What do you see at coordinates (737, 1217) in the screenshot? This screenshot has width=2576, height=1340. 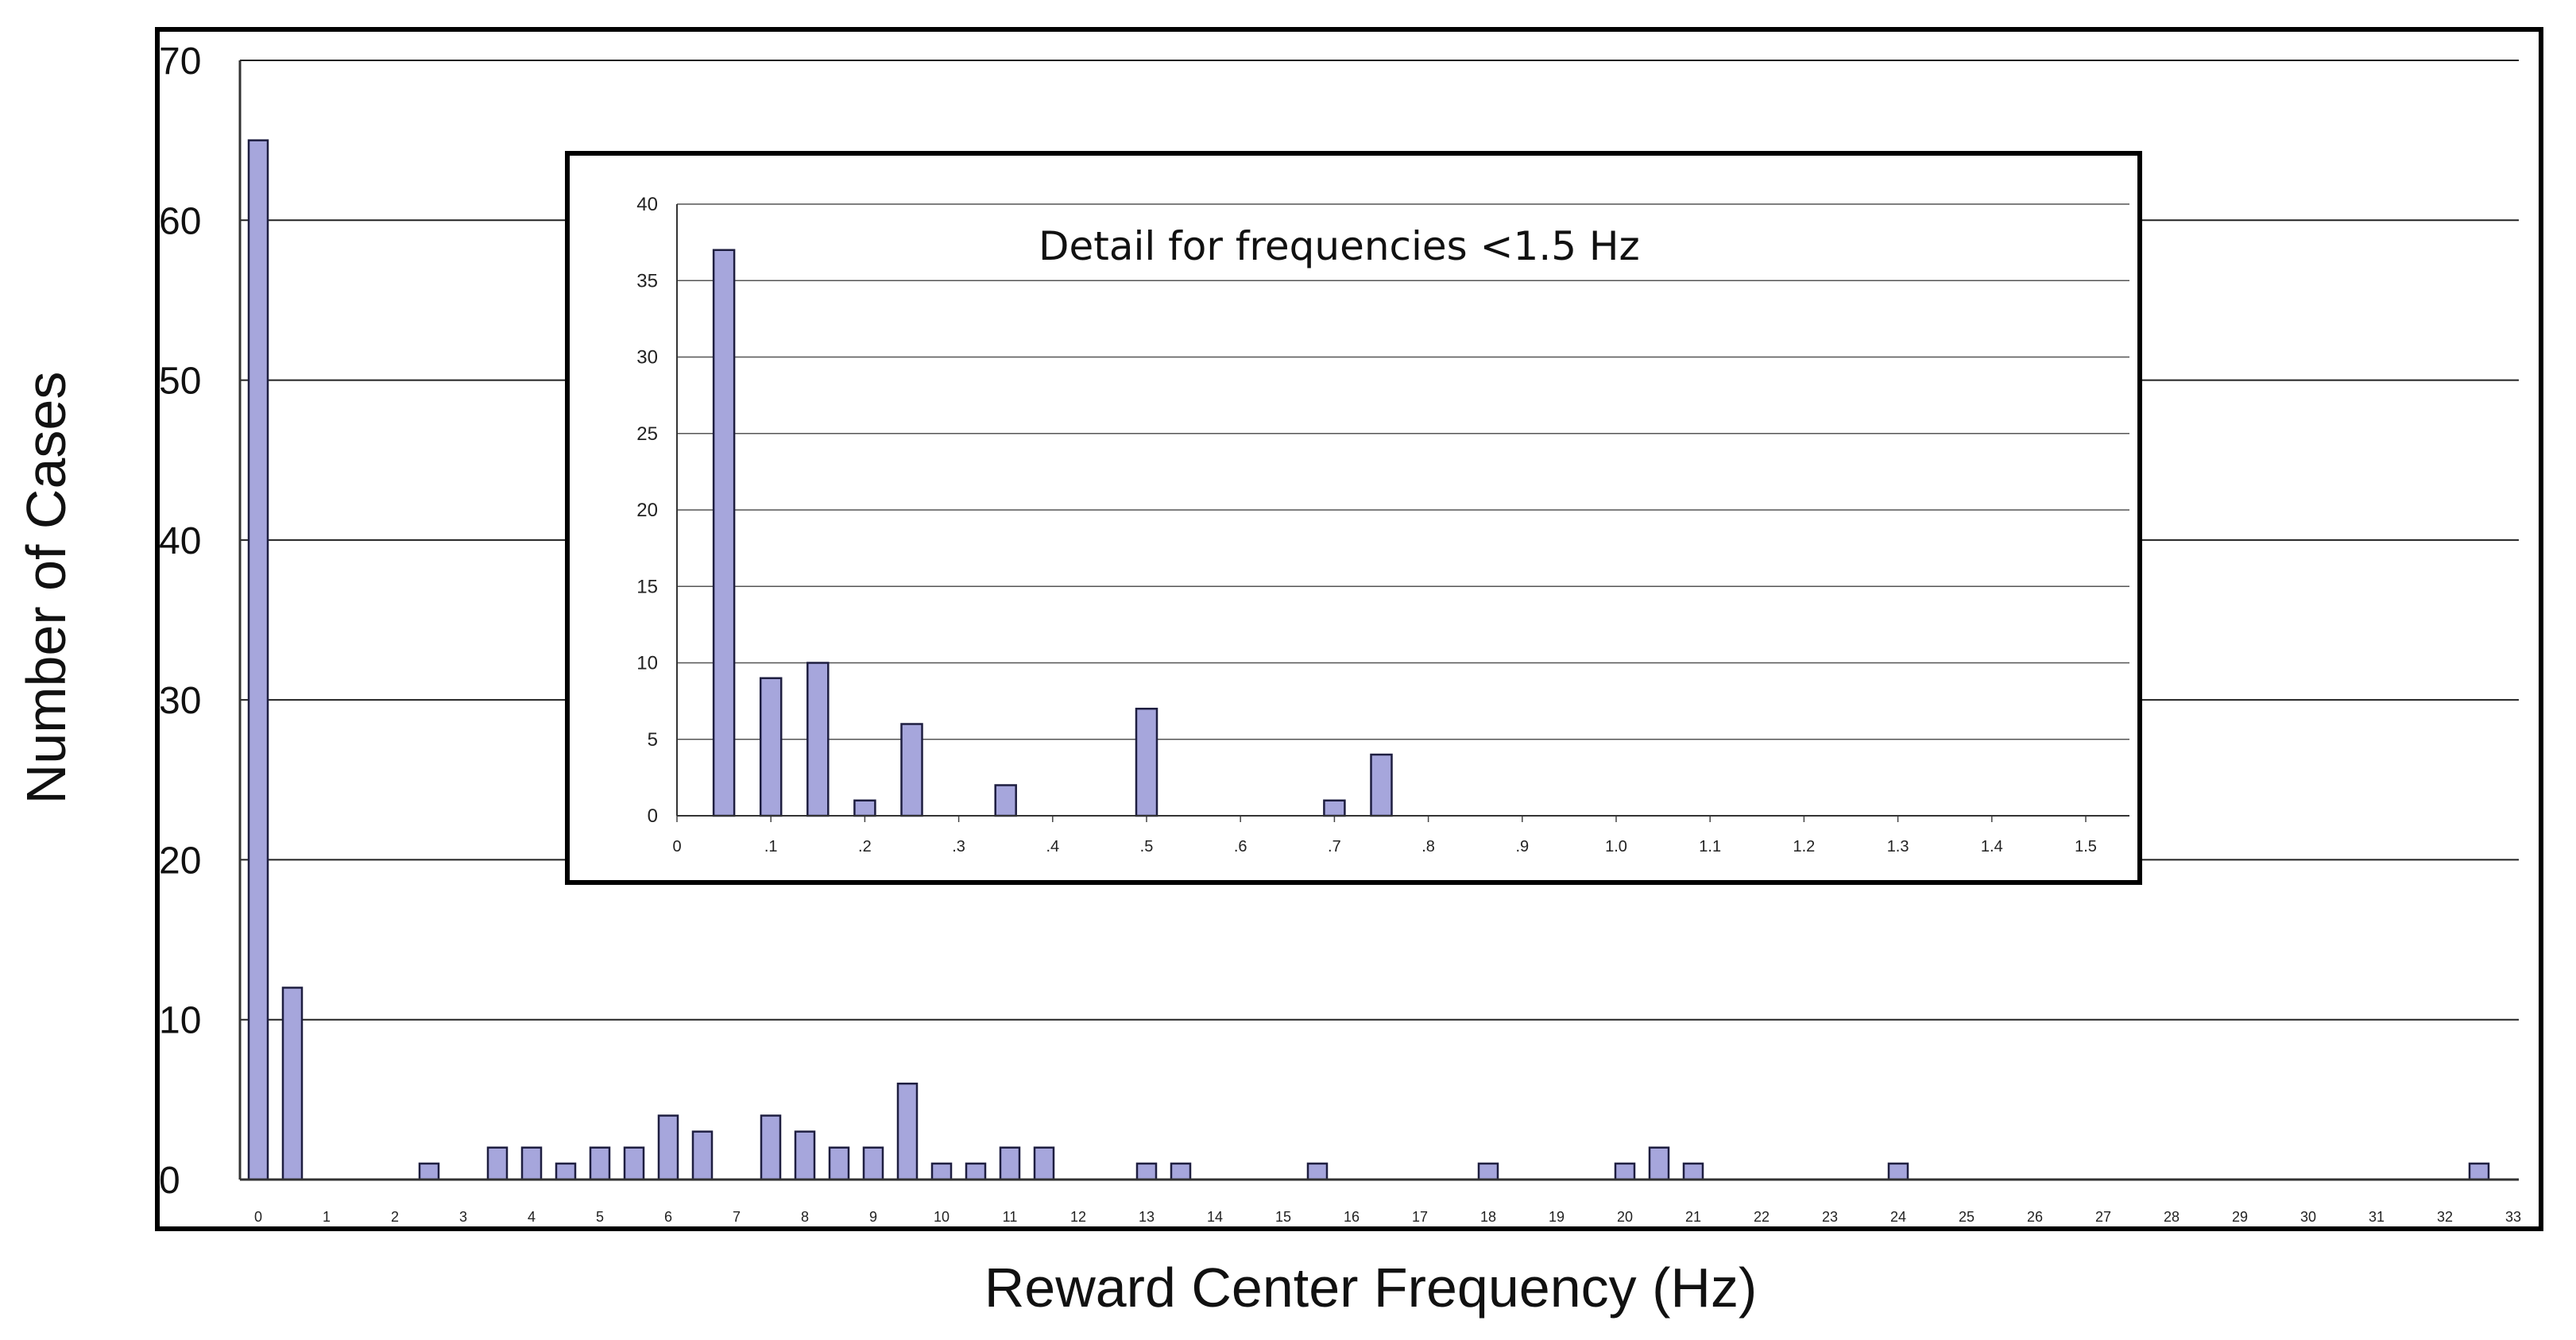 I see `main-x-tick-label: 7` at bounding box center [737, 1217].